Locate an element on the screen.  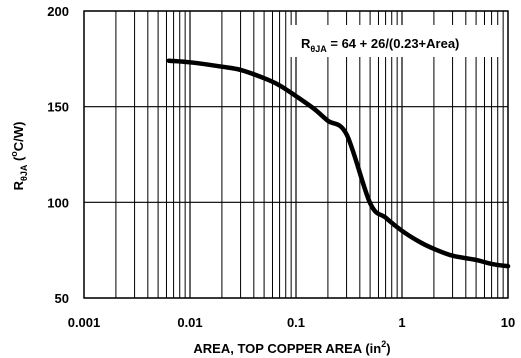
annotation-text: RθJA = 64 + 26/(0.23+Area) is located at coordinates (380, 45).